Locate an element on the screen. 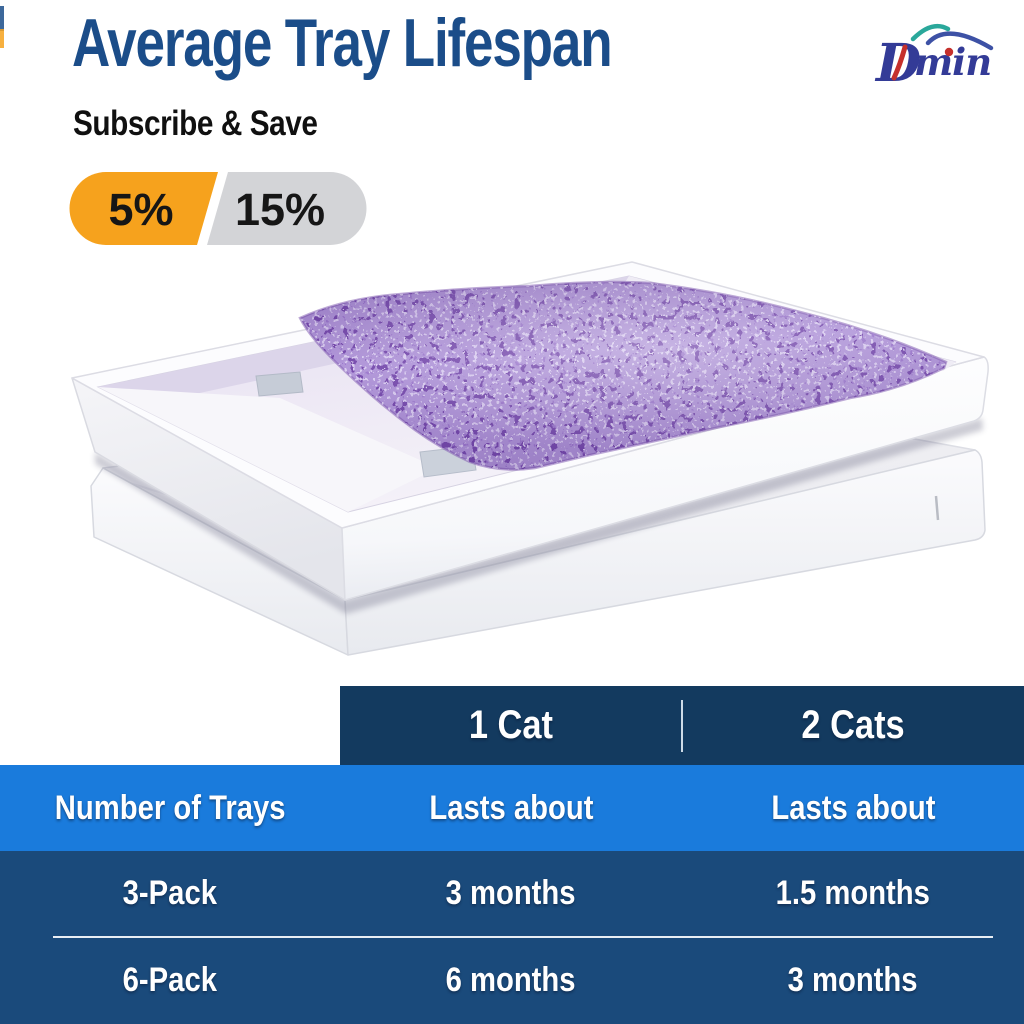  value-3pack-2cats: 1.5 months is located at coordinates (853, 893).